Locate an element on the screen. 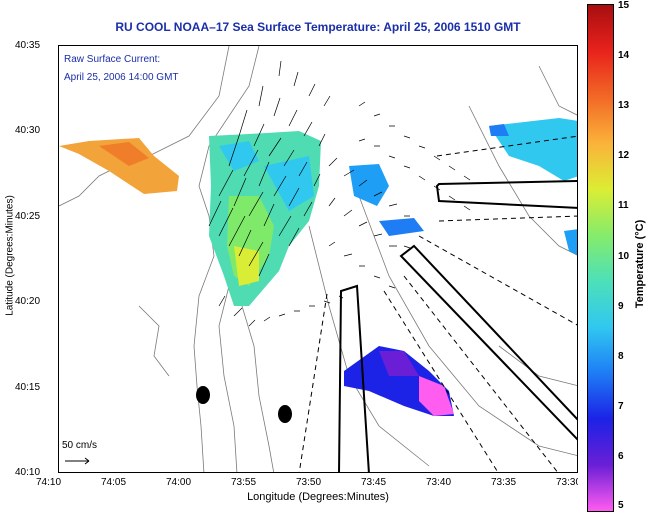  y-tick: 40:10 is located at coordinates (28, 472).